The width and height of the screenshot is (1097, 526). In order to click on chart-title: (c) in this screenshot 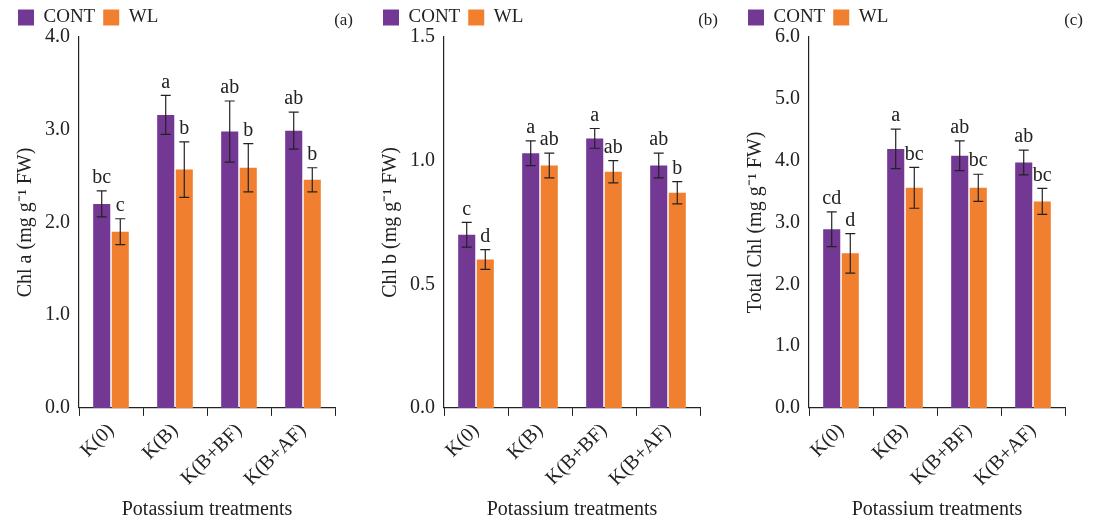, I will do `click(1073, 19)`.